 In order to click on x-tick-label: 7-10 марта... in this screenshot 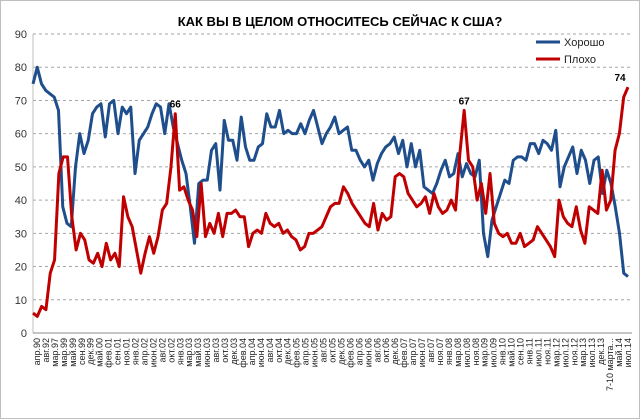, I will do `click(610, 364)`.